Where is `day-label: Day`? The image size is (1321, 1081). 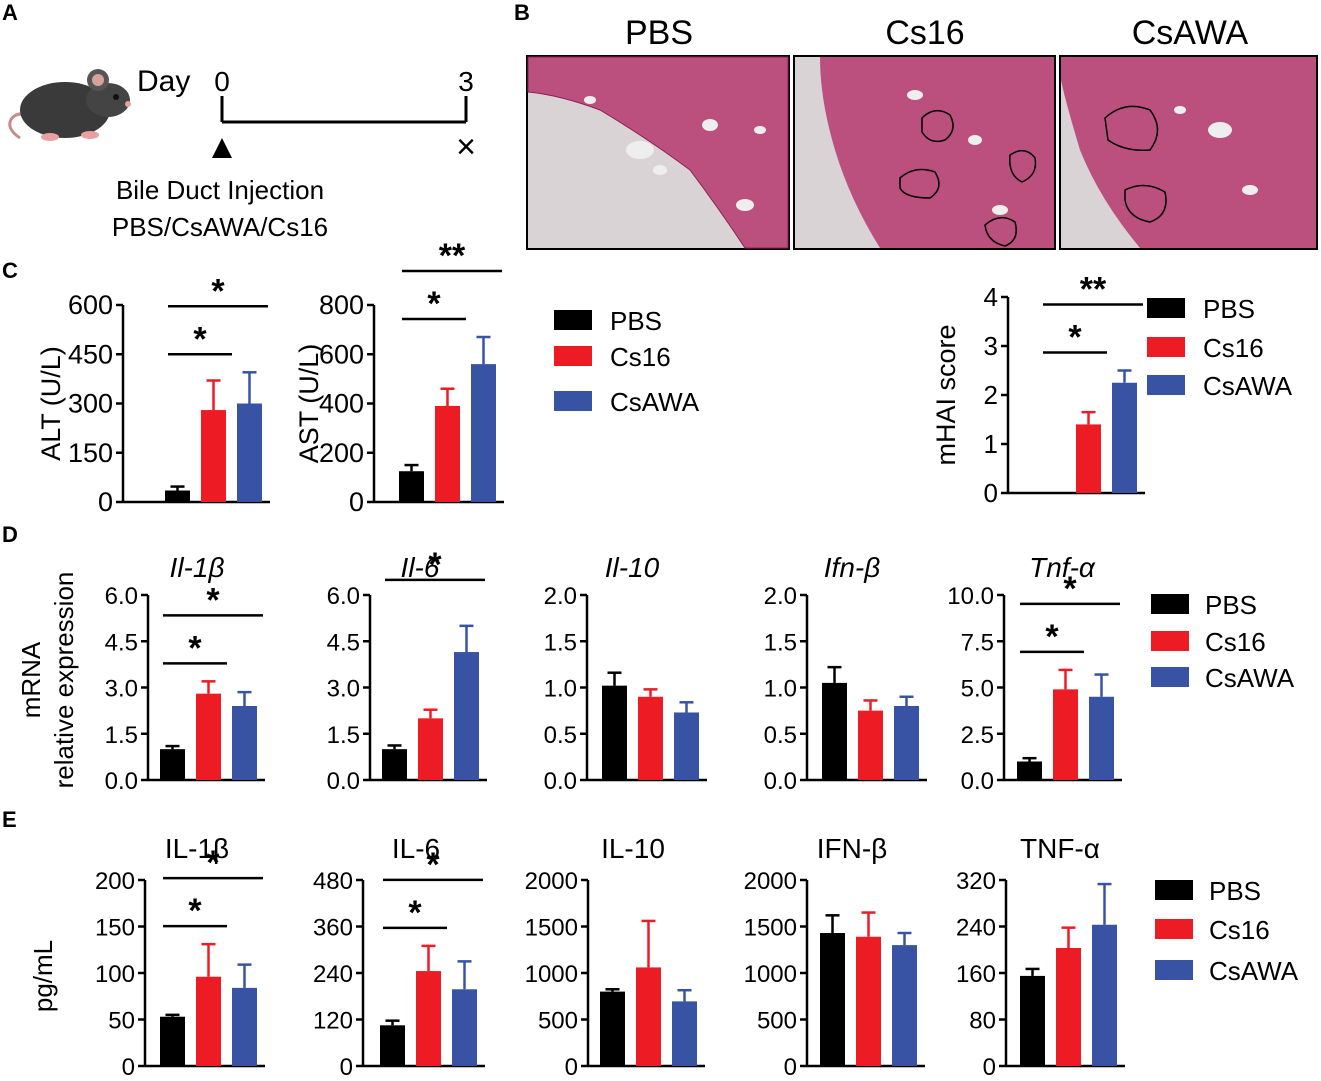 day-label: Day is located at coordinates (163, 81).